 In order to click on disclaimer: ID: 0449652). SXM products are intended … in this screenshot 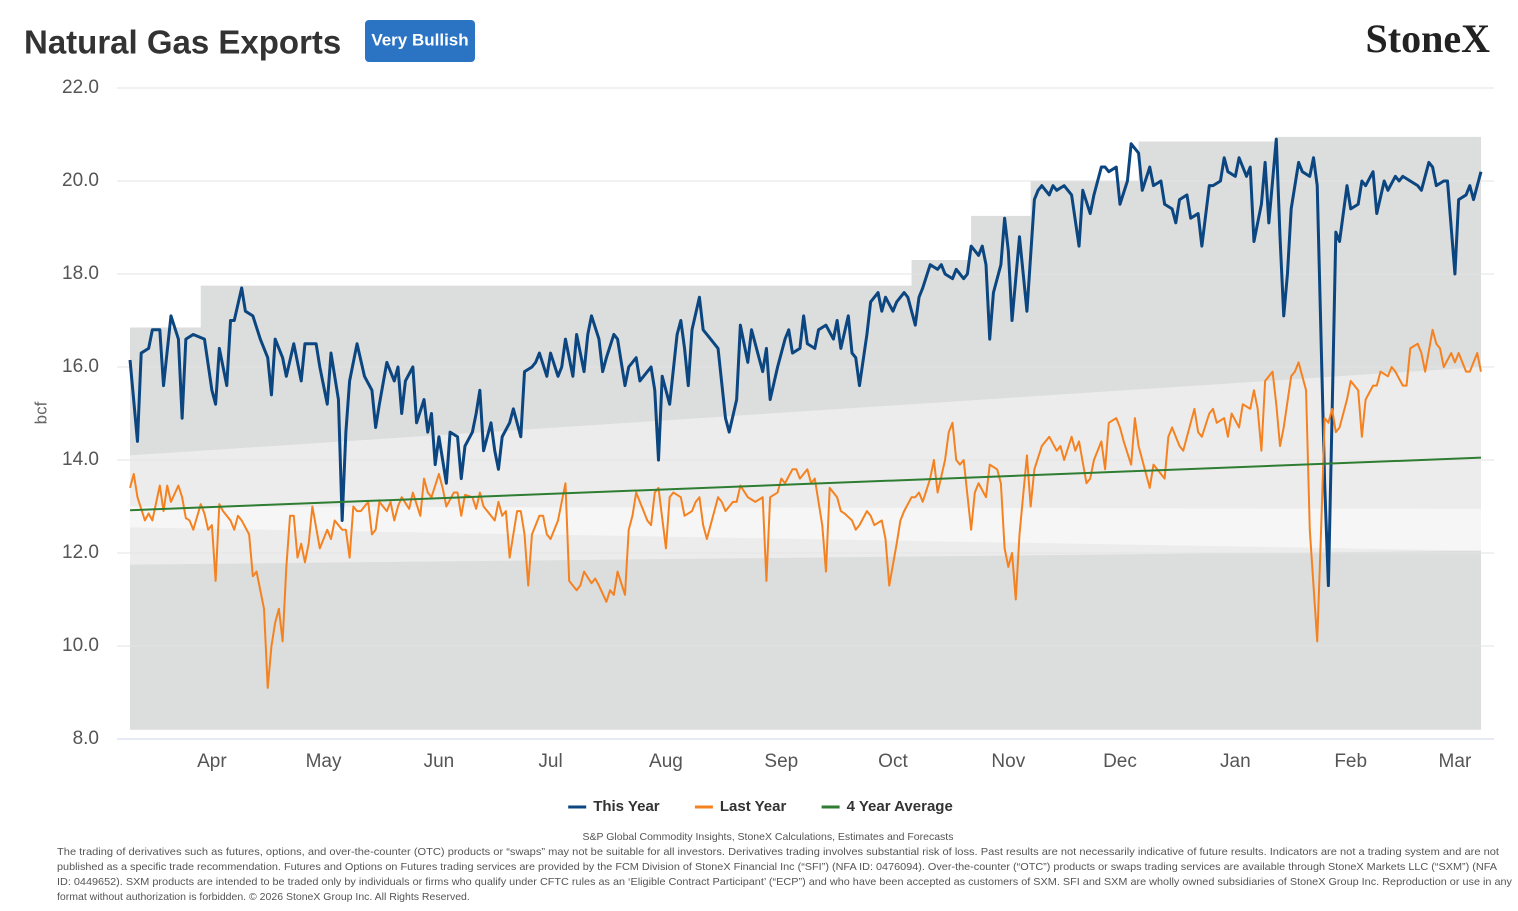, I will do `click(785, 882)`.